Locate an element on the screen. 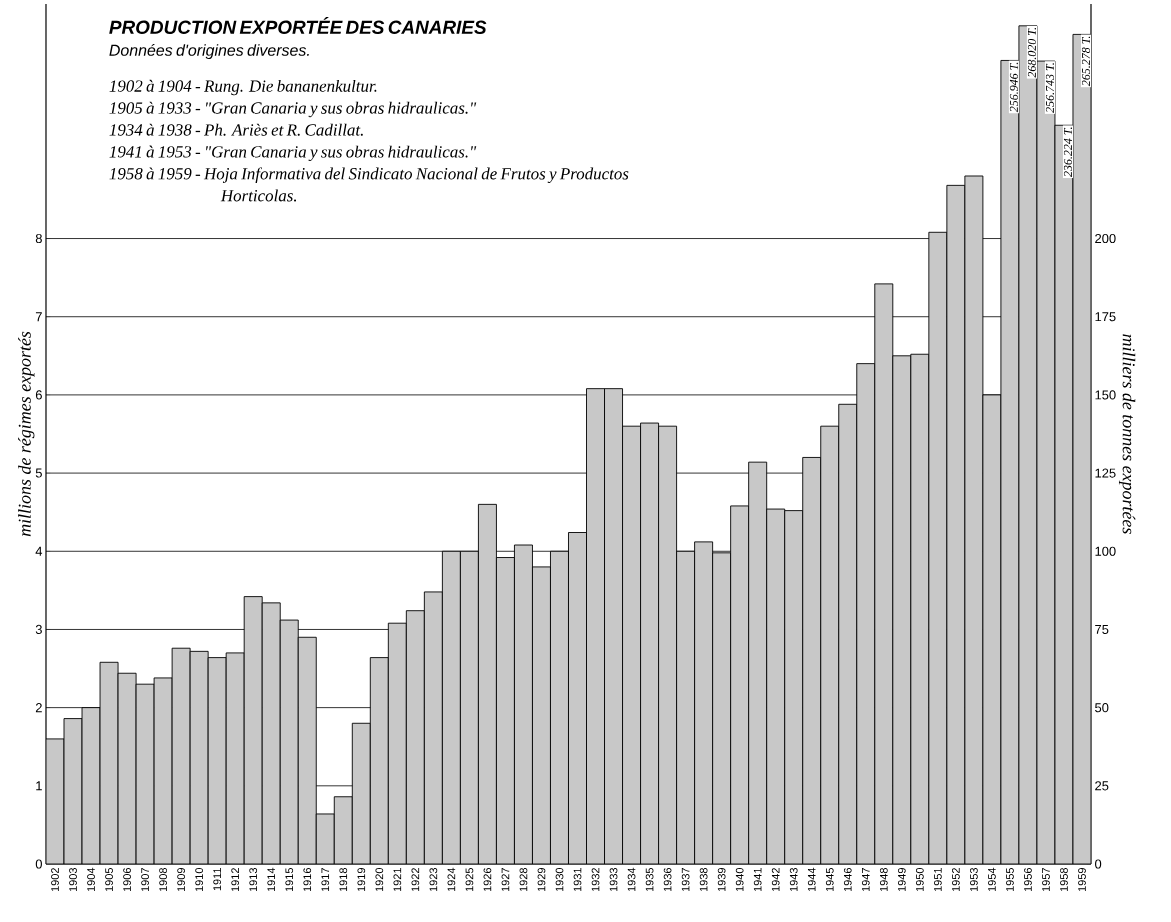 The width and height of the screenshot is (1171, 922). x-tick-label: 1908 is located at coordinates (163, 880).